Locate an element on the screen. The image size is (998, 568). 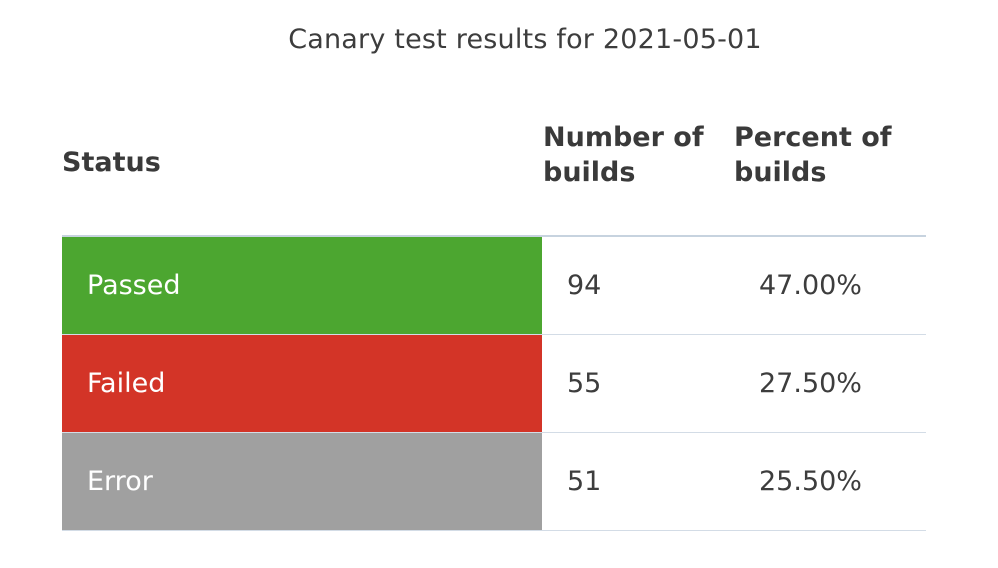
build-count: 55 is located at coordinates (584, 383).